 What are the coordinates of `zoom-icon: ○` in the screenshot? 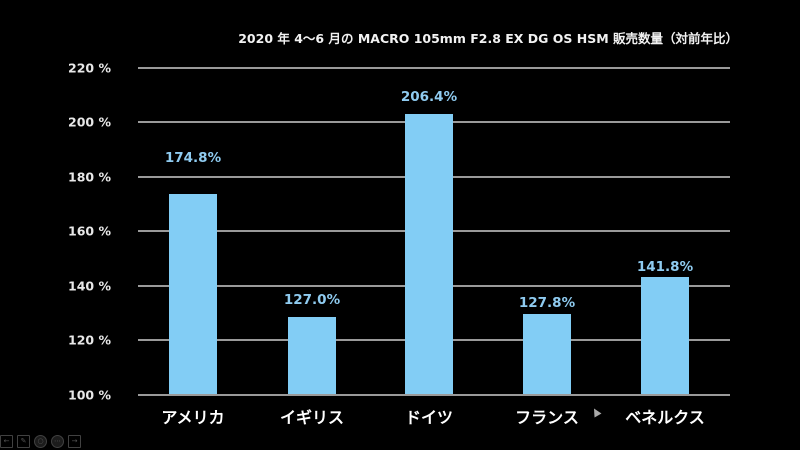 It's located at (40, 441).